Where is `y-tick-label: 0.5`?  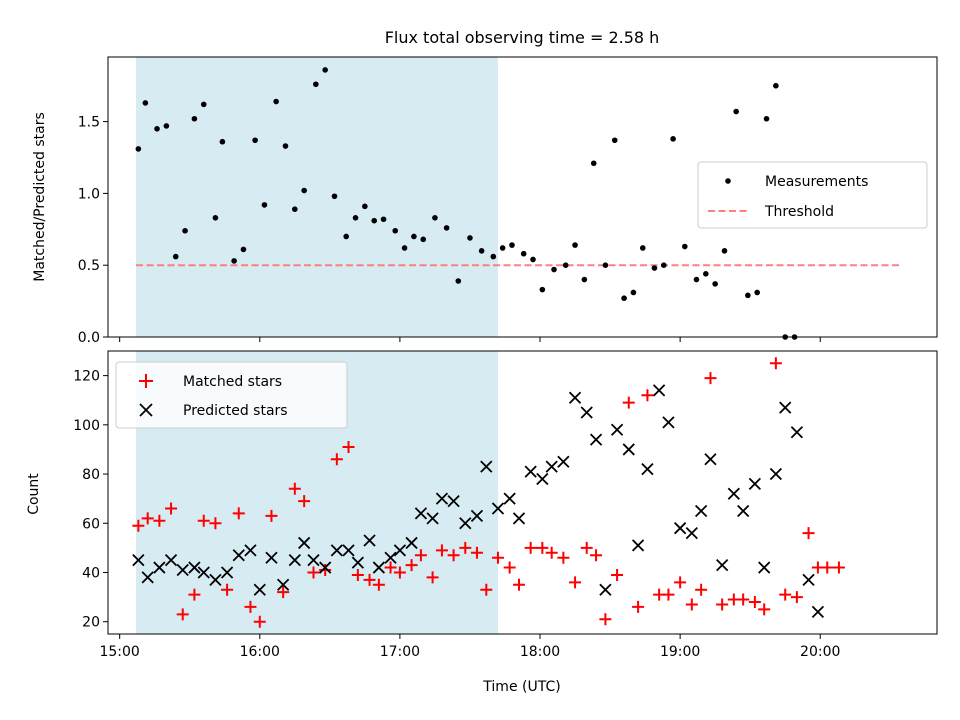 y-tick-label: 0.5 is located at coordinates (89, 266).